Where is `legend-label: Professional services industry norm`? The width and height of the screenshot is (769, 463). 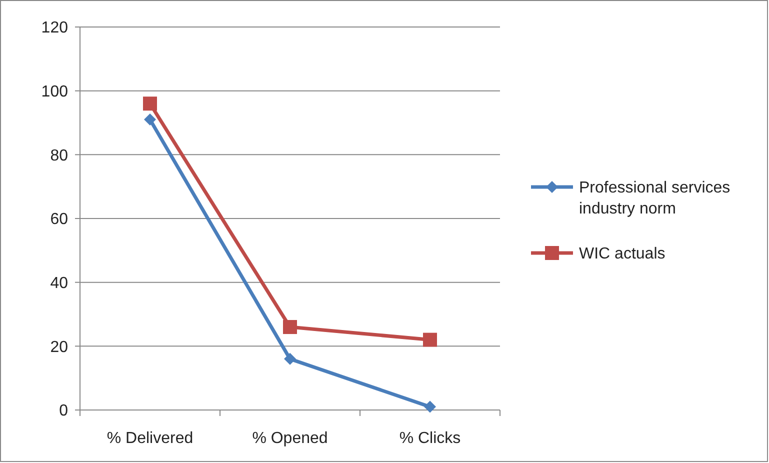
legend-label: Professional services industry norm is located at coordinates (654, 199).